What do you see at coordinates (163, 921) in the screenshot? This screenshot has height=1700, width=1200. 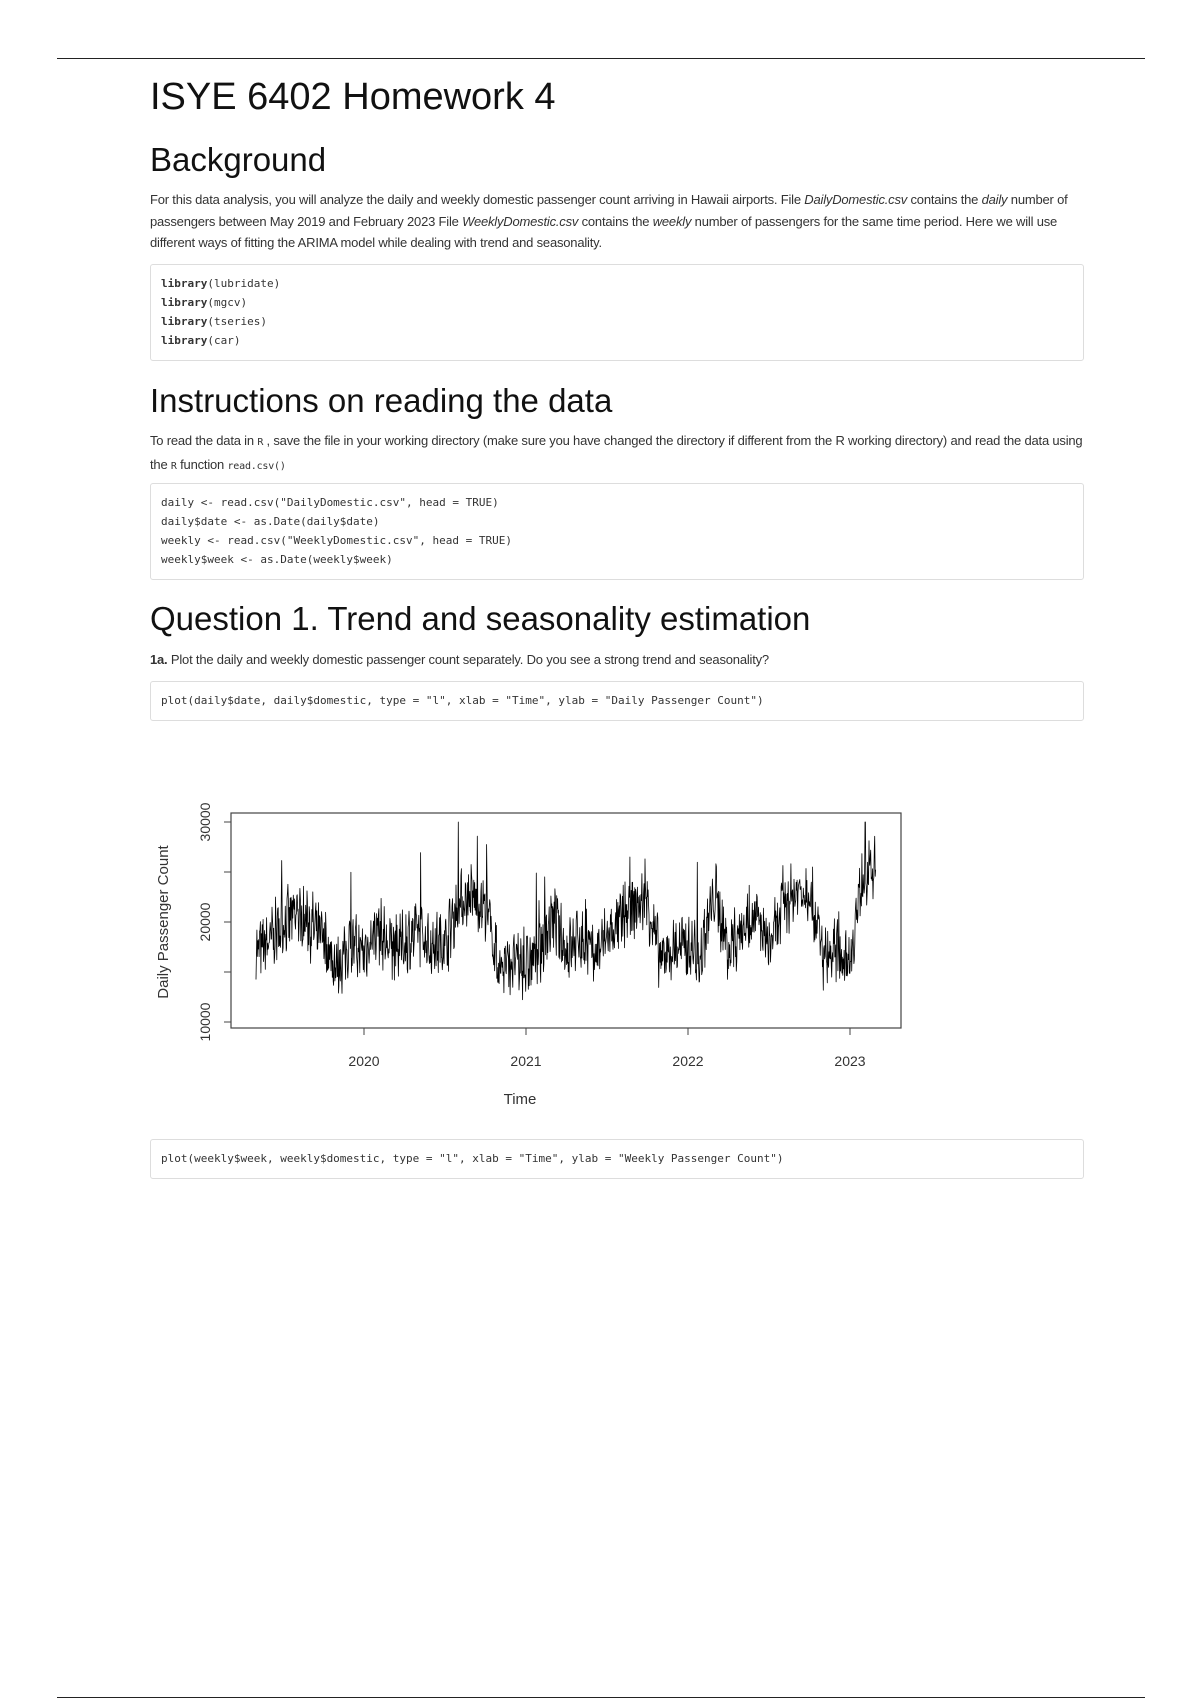 I see `y-axis-label: Daily Passenger Count` at bounding box center [163, 921].